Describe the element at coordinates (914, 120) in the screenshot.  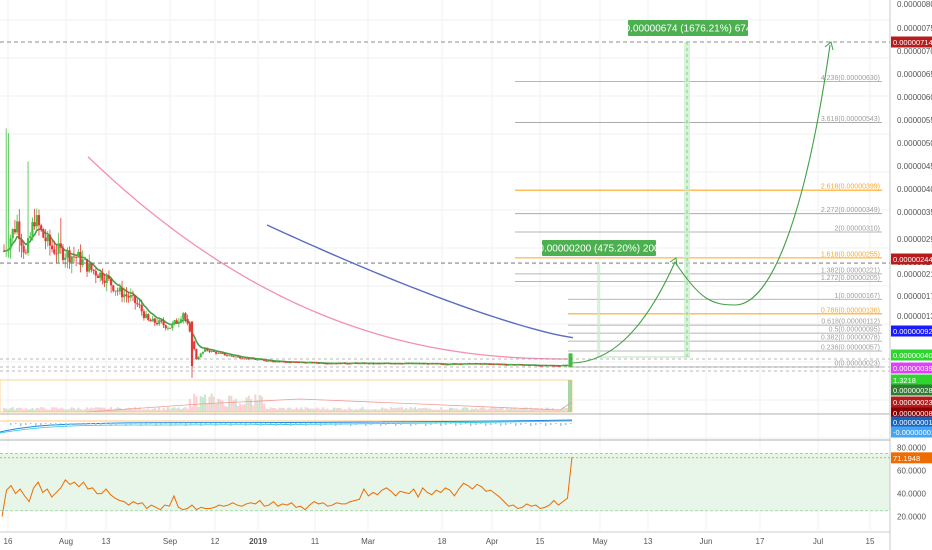
I see `price-tick-label: 0.00000550` at that location.